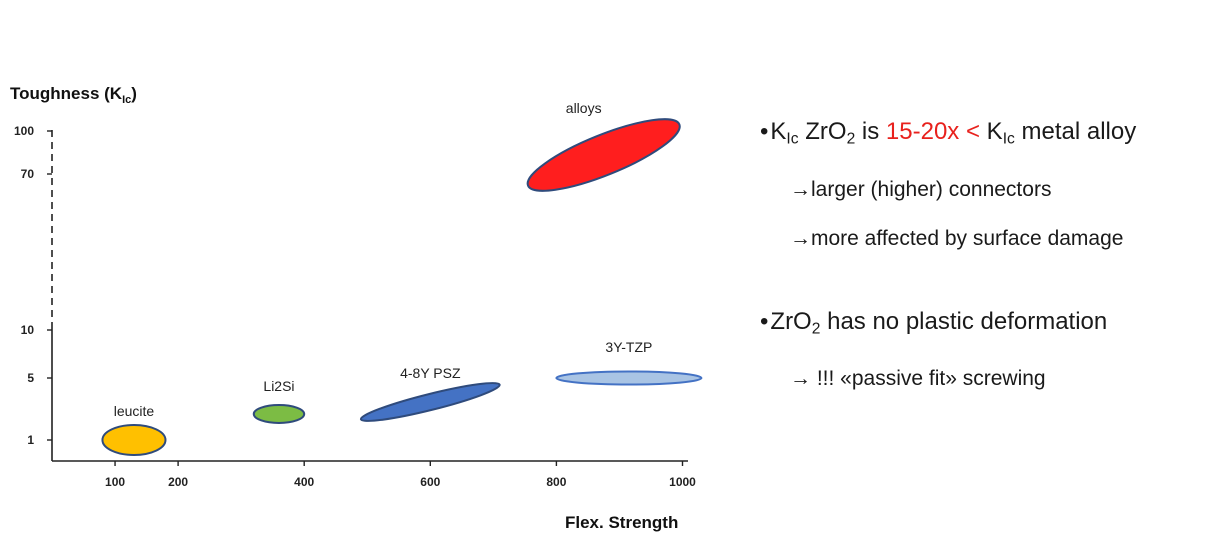 The height and width of the screenshot is (559, 1213). Describe the element at coordinates (73, 95) in the screenshot. I see `y-axis-title: Toughness (KIc)` at that location.